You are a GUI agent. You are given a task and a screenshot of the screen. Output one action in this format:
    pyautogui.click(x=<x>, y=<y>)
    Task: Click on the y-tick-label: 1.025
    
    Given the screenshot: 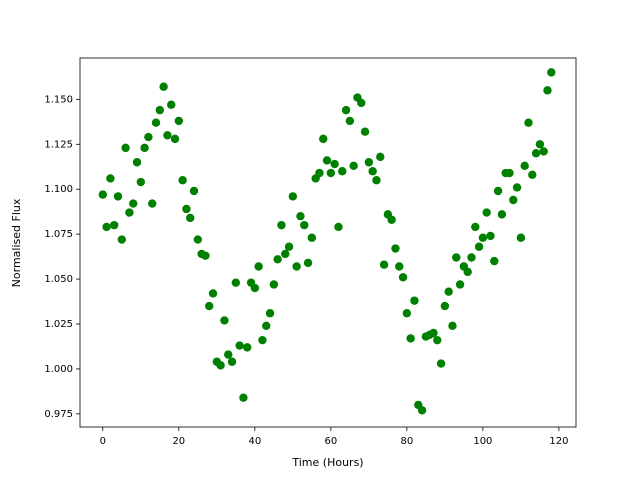 What is the action you would take?
    pyautogui.click(x=58, y=324)
    